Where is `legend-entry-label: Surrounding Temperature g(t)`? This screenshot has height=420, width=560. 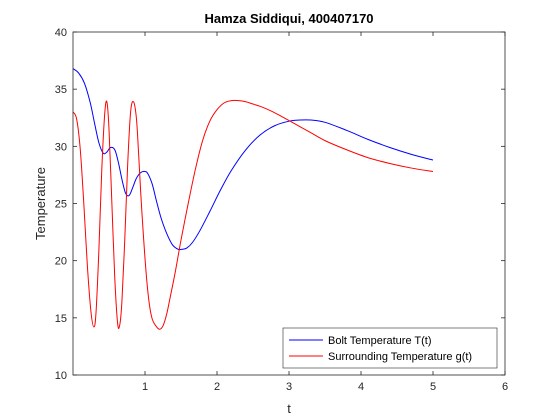
legend-entry-label: Surrounding Temperature g(t) is located at coordinates (400, 357).